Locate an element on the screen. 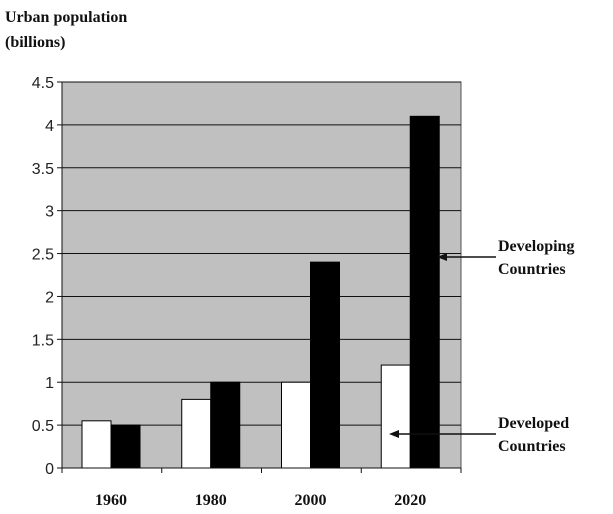 The width and height of the screenshot is (613, 514). bar-developed-countries-2000 is located at coordinates (296, 425).